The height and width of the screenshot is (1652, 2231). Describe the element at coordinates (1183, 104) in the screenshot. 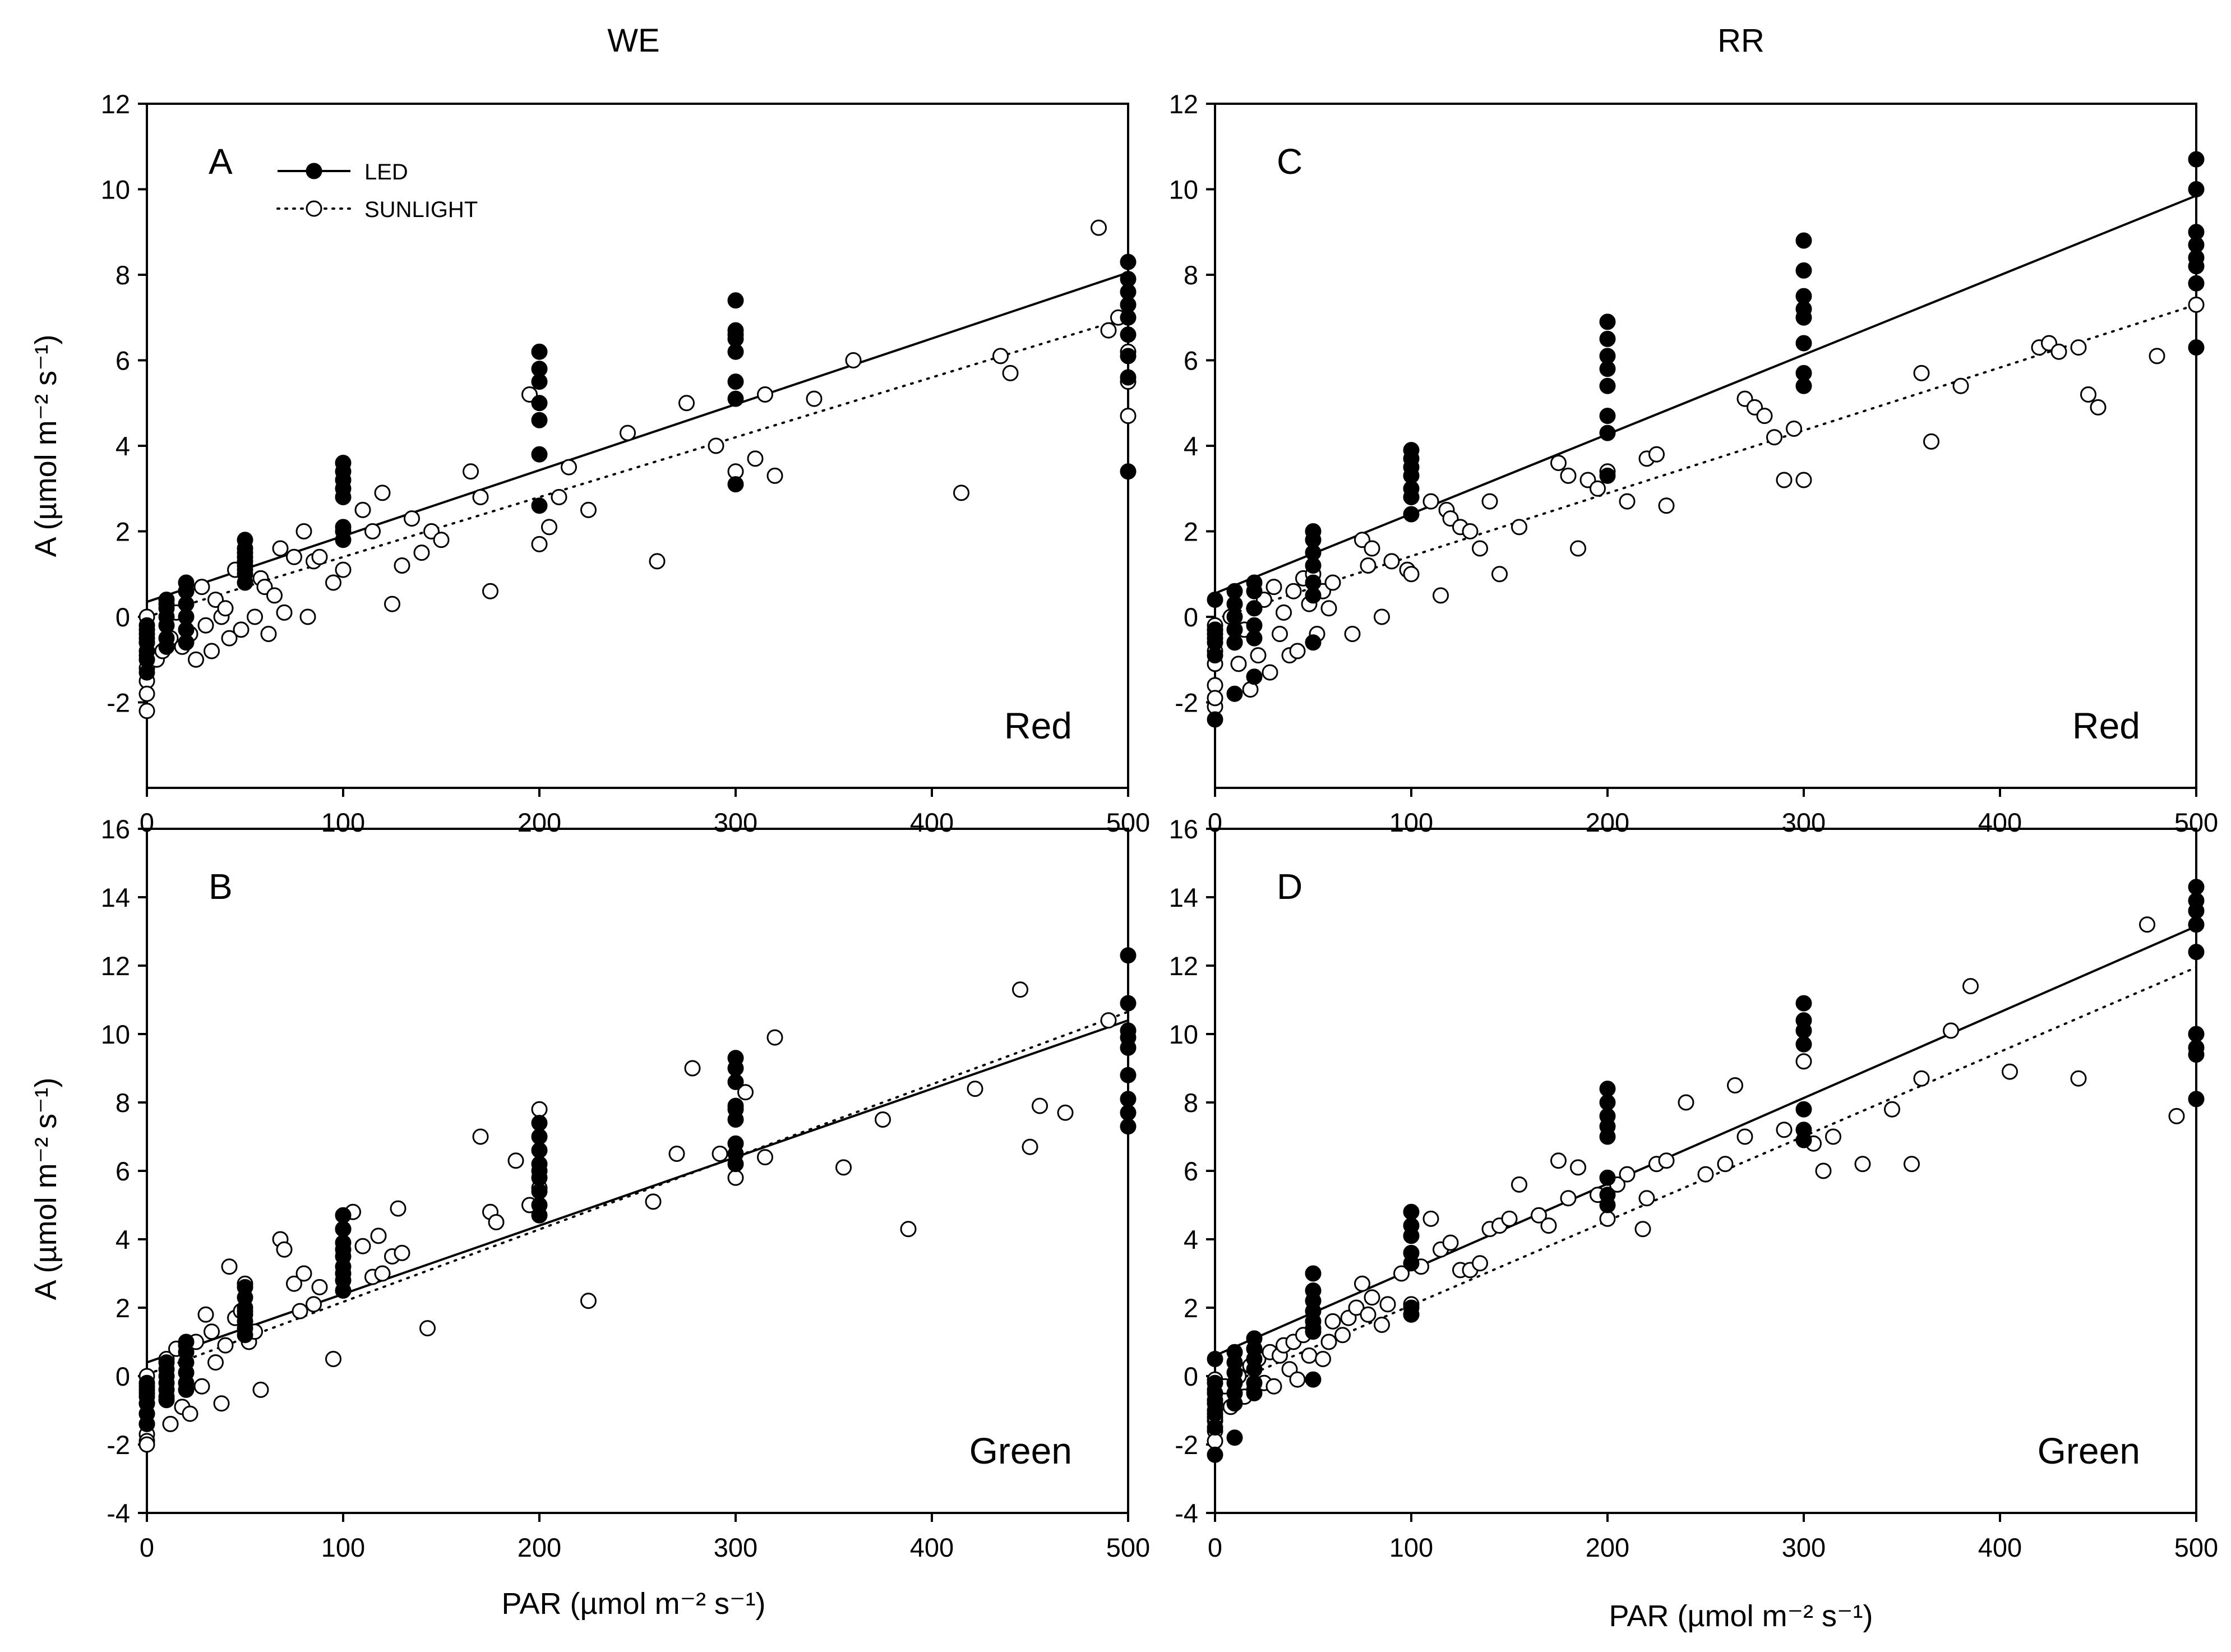

I see `y-tick-label: 12` at that location.